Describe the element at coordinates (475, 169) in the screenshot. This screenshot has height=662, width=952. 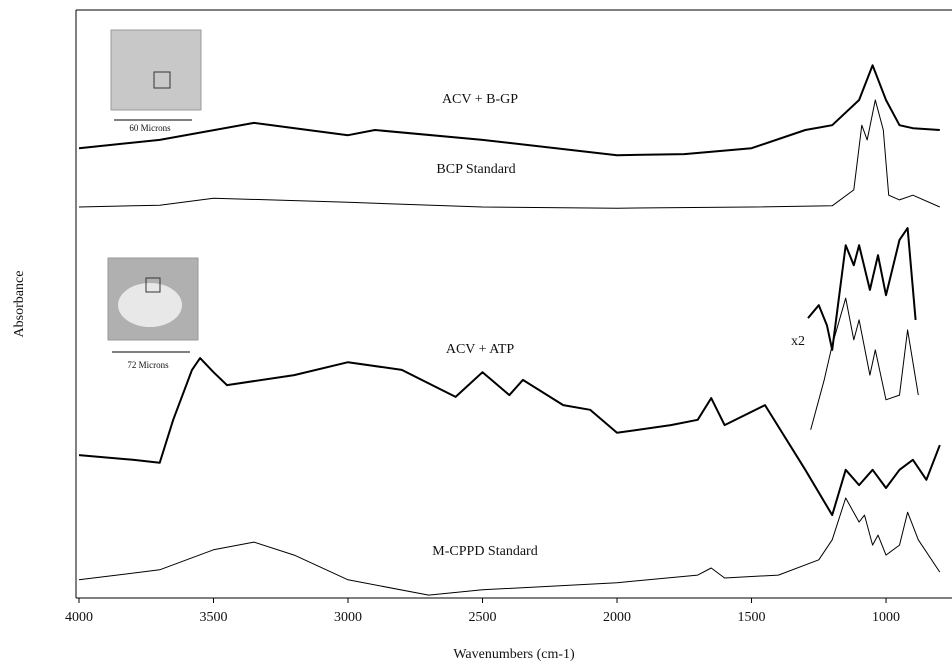
I see `series-label: BCP Standard` at that location.